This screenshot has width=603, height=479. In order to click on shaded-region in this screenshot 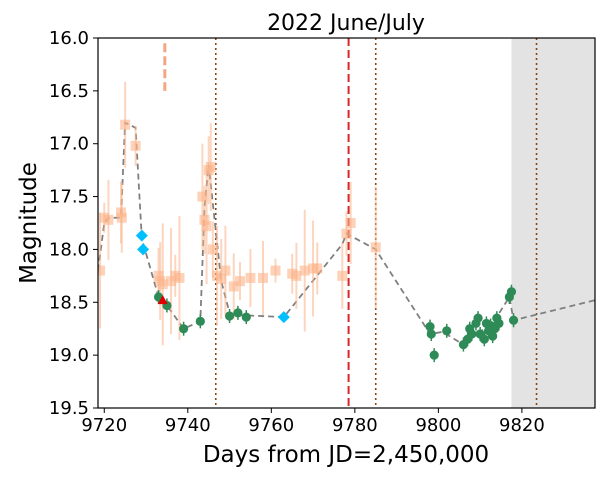, I will do `click(553, 223)`.